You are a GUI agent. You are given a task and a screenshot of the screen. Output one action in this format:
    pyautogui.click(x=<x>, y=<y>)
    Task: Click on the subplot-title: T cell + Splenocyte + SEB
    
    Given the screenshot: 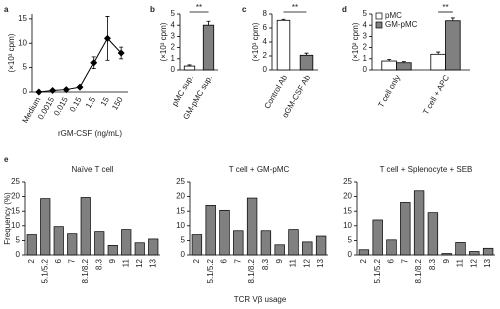 What is the action you would take?
    pyautogui.click(x=426, y=169)
    